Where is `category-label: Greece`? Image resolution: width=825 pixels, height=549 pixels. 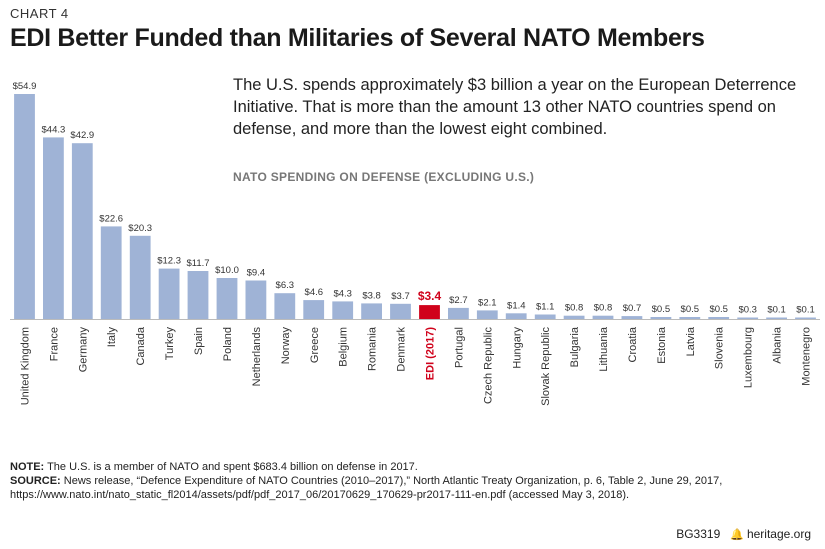
category-label: Greece is located at coordinates (315, 345).